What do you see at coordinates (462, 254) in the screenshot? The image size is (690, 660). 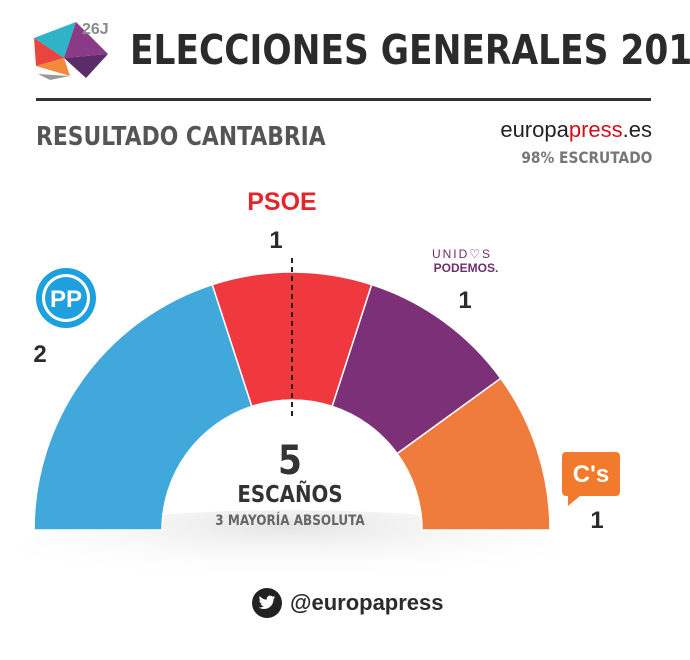 I see `svg-text: UNID♡S` at bounding box center [462, 254].